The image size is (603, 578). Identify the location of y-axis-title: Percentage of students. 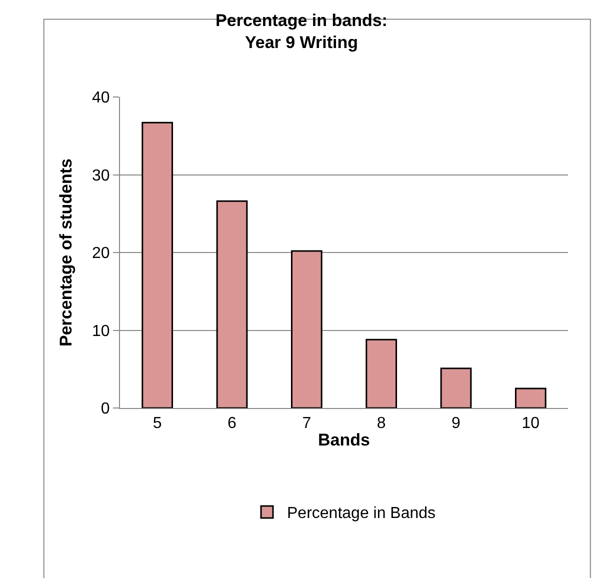
(66, 252).